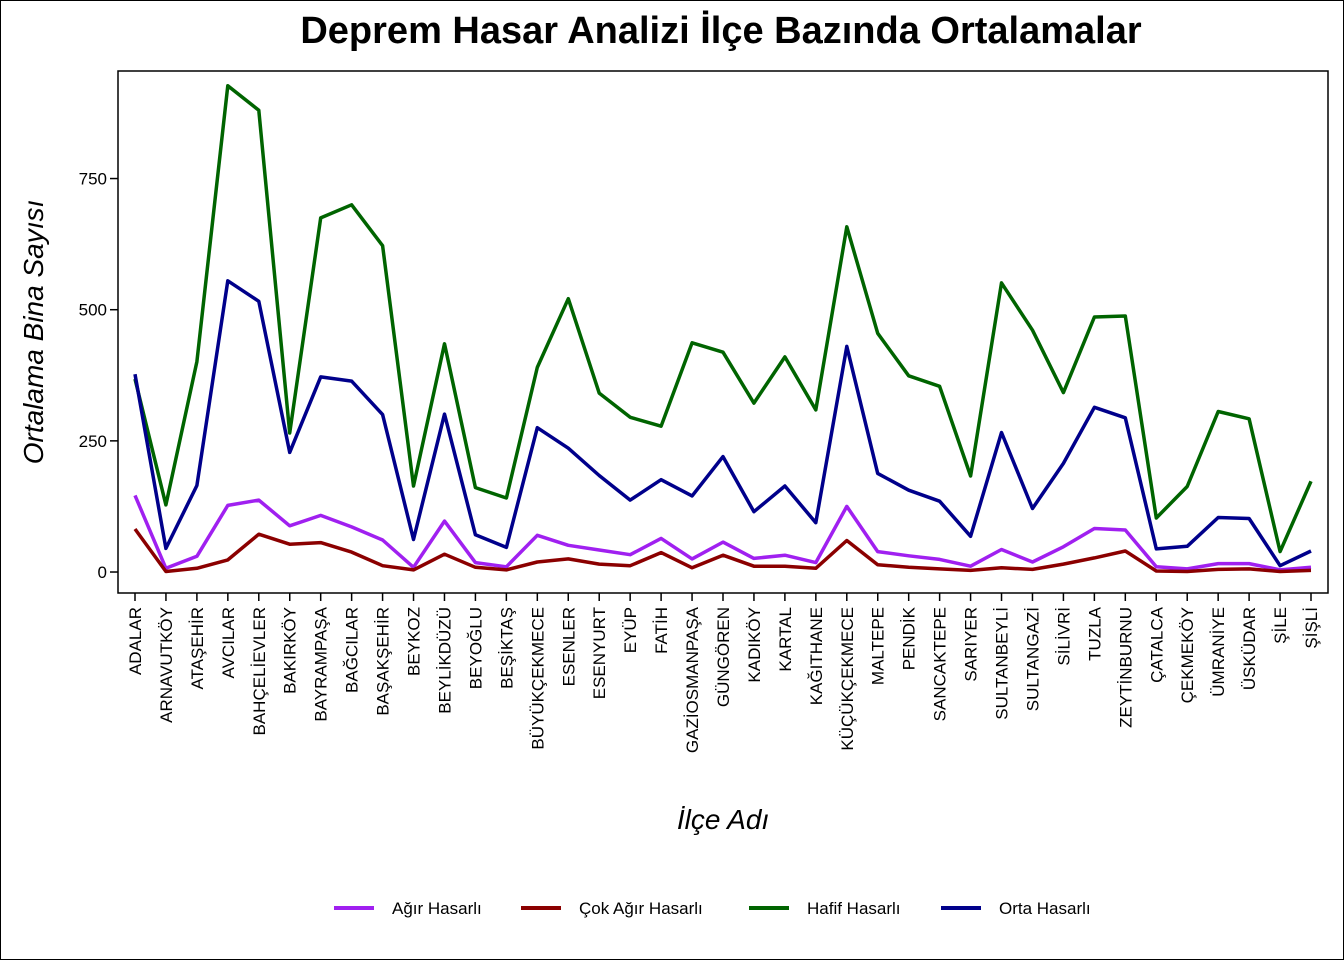 This screenshot has width=1344, height=961. Describe the element at coordinates (754, 645) in the screenshot. I see `x-tick-label: KADIKÖY` at that location.